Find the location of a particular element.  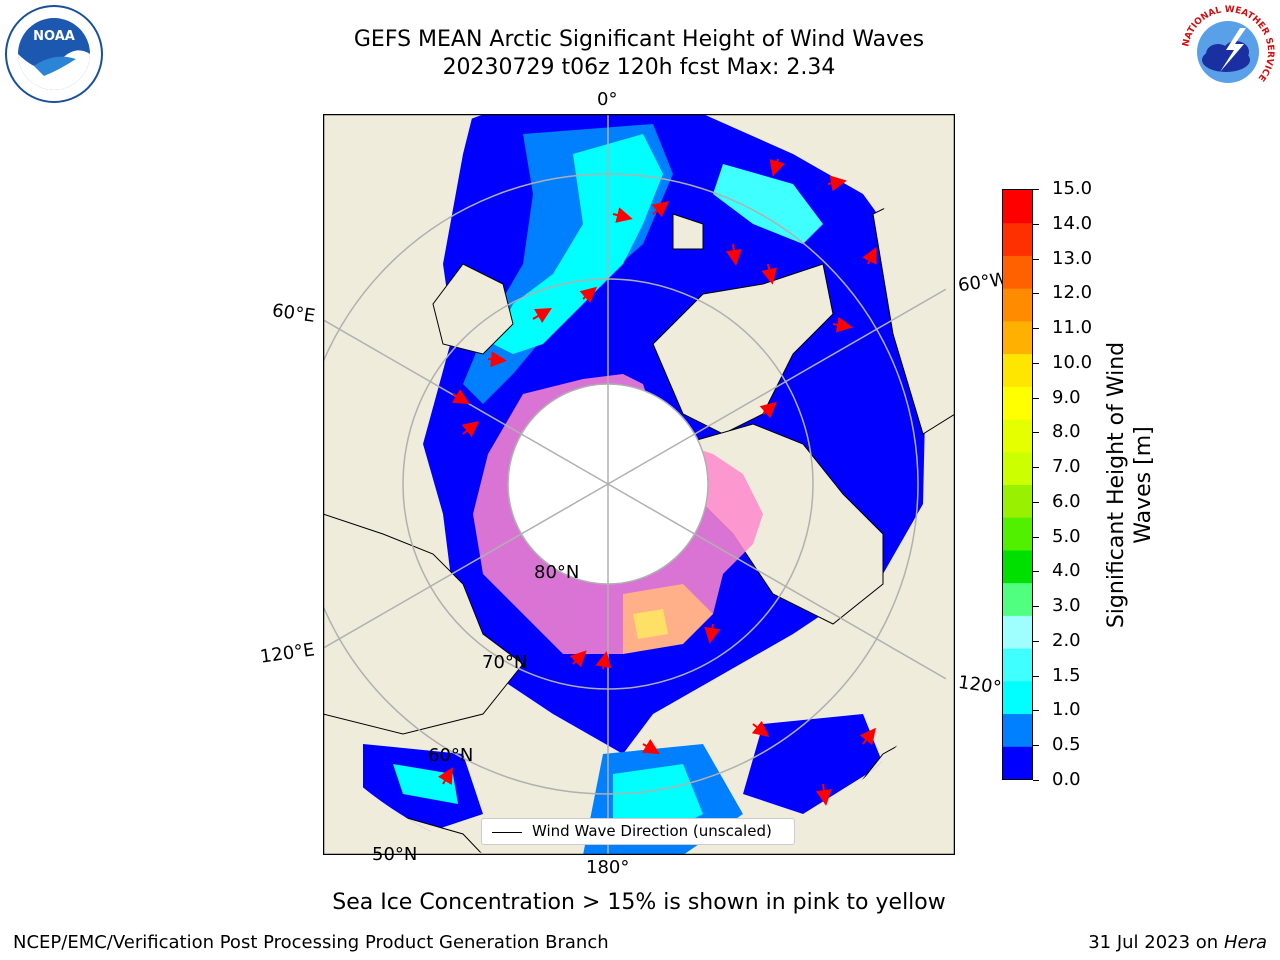

colorbar-title: Significant Height of Wind Waves [m] is located at coordinates (1130, 485).